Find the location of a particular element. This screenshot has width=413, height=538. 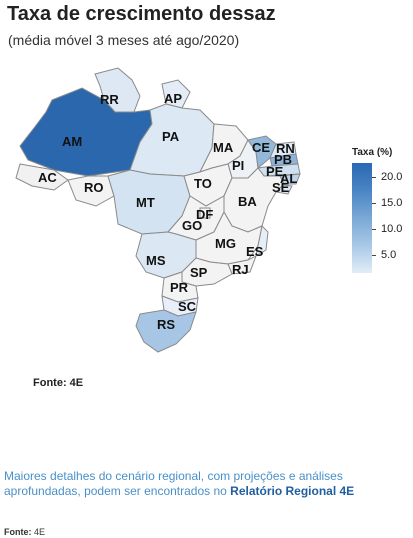

state-DF is located at coordinates (205, 213).